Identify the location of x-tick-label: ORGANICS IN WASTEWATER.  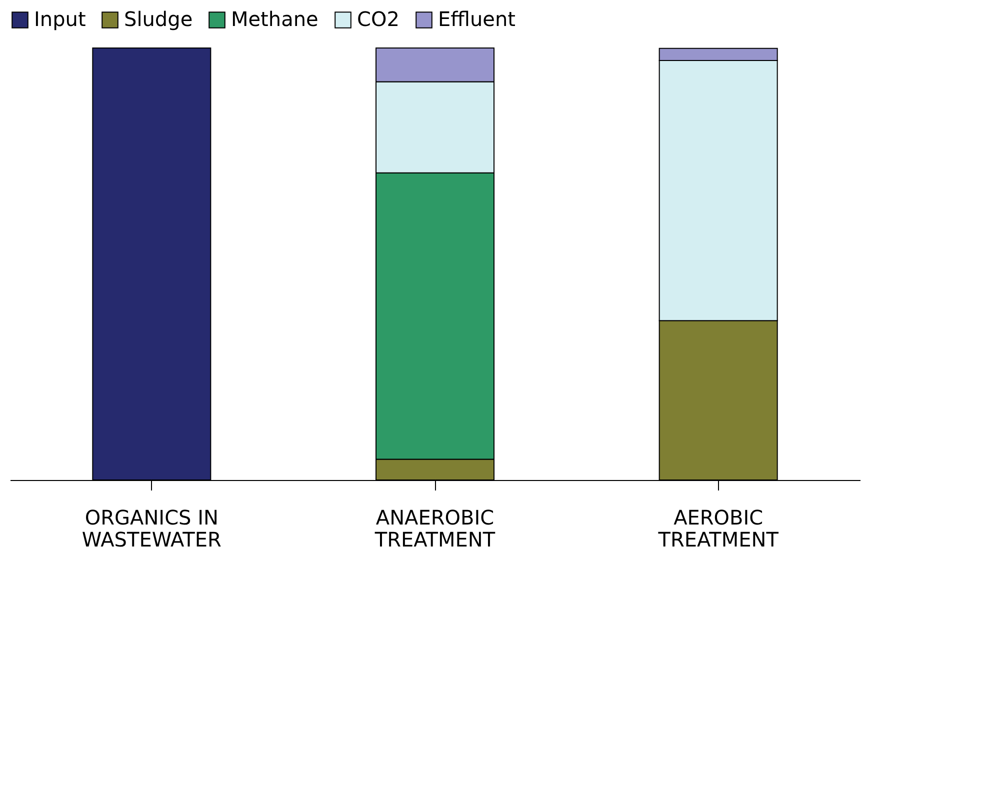
(152, 529).